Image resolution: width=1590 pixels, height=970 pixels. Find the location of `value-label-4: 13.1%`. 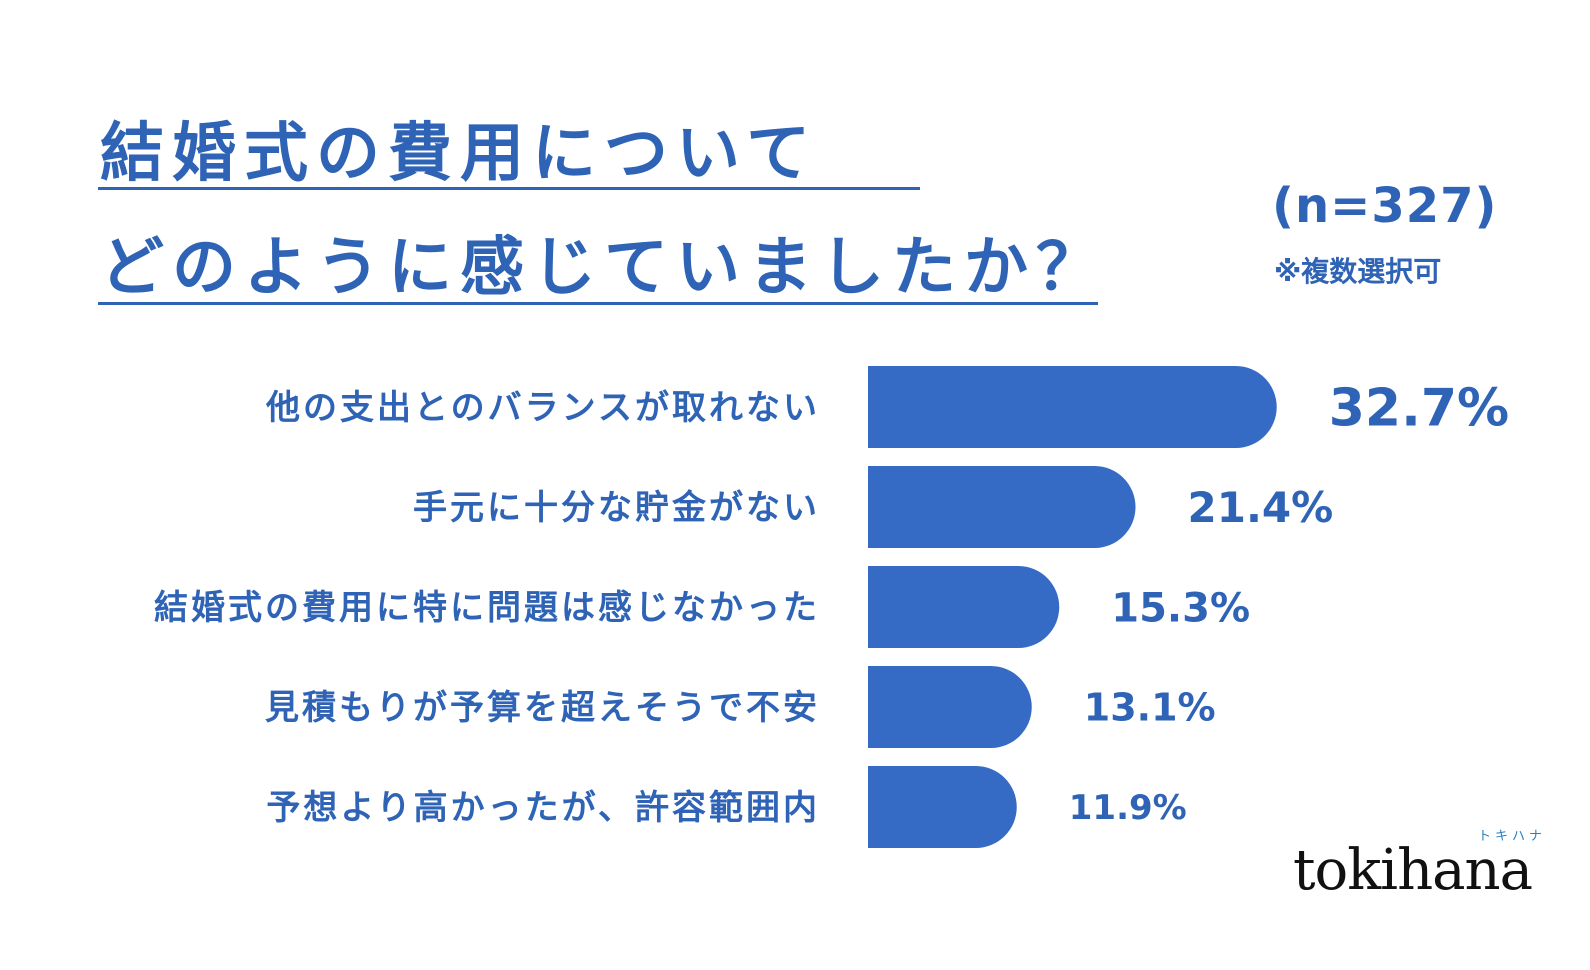

value-label-4: 13.1% is located at coordinates (1150, 708).